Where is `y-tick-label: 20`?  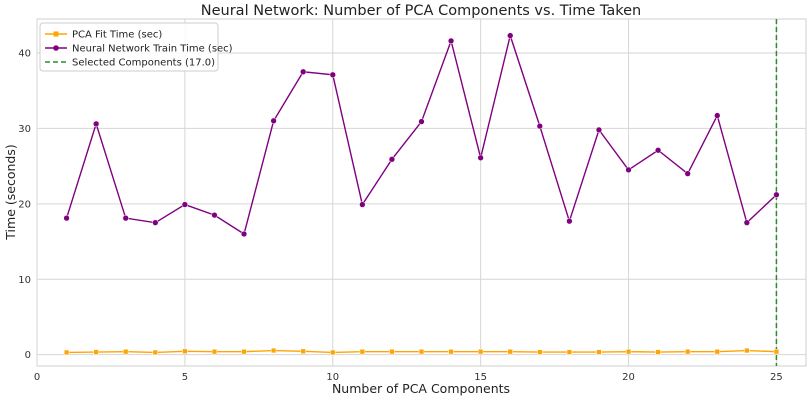
y-tick-label: 20 is located at coordinates (24, 204).